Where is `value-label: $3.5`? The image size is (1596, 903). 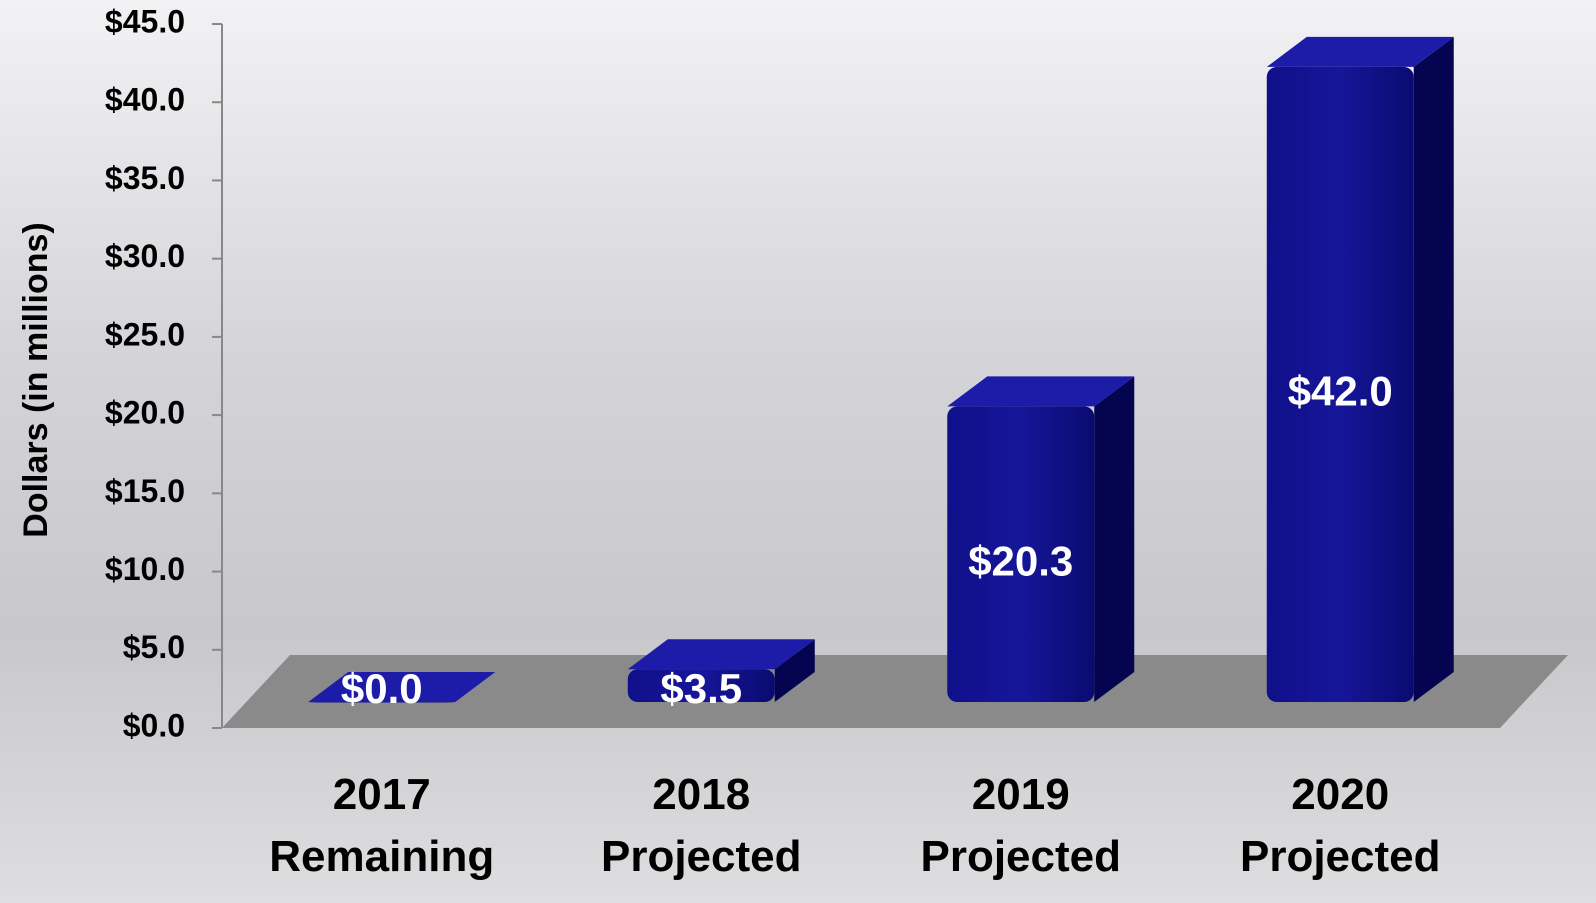
value-label: $3.5 is located at coordinates (701, 688).